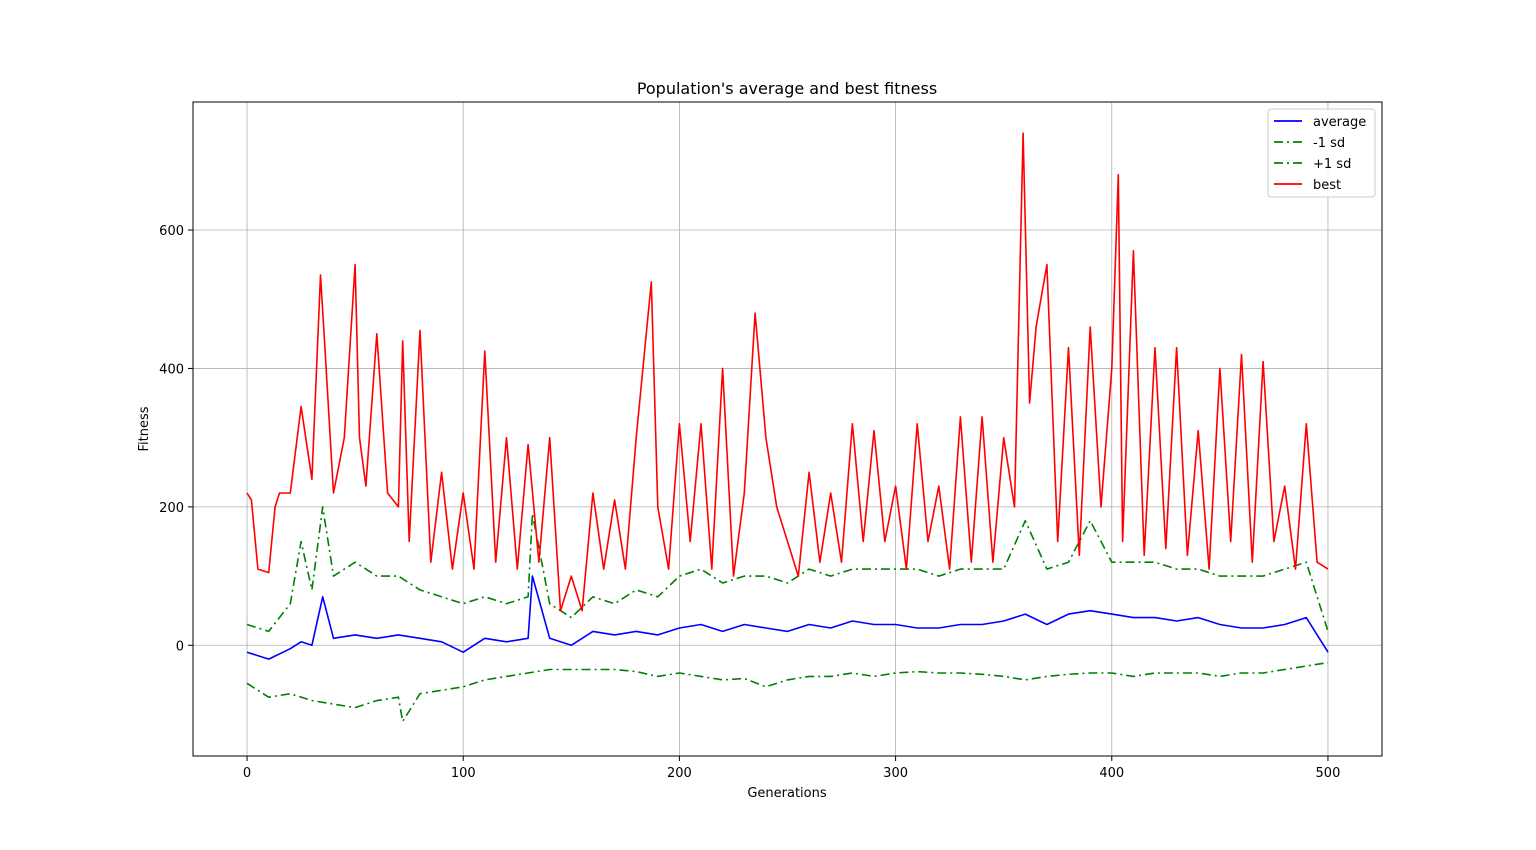 Image resolution: width=1536 pixels, height=850 pixels. I want to click on legend-label: -1 sd, so click(1329, 143).